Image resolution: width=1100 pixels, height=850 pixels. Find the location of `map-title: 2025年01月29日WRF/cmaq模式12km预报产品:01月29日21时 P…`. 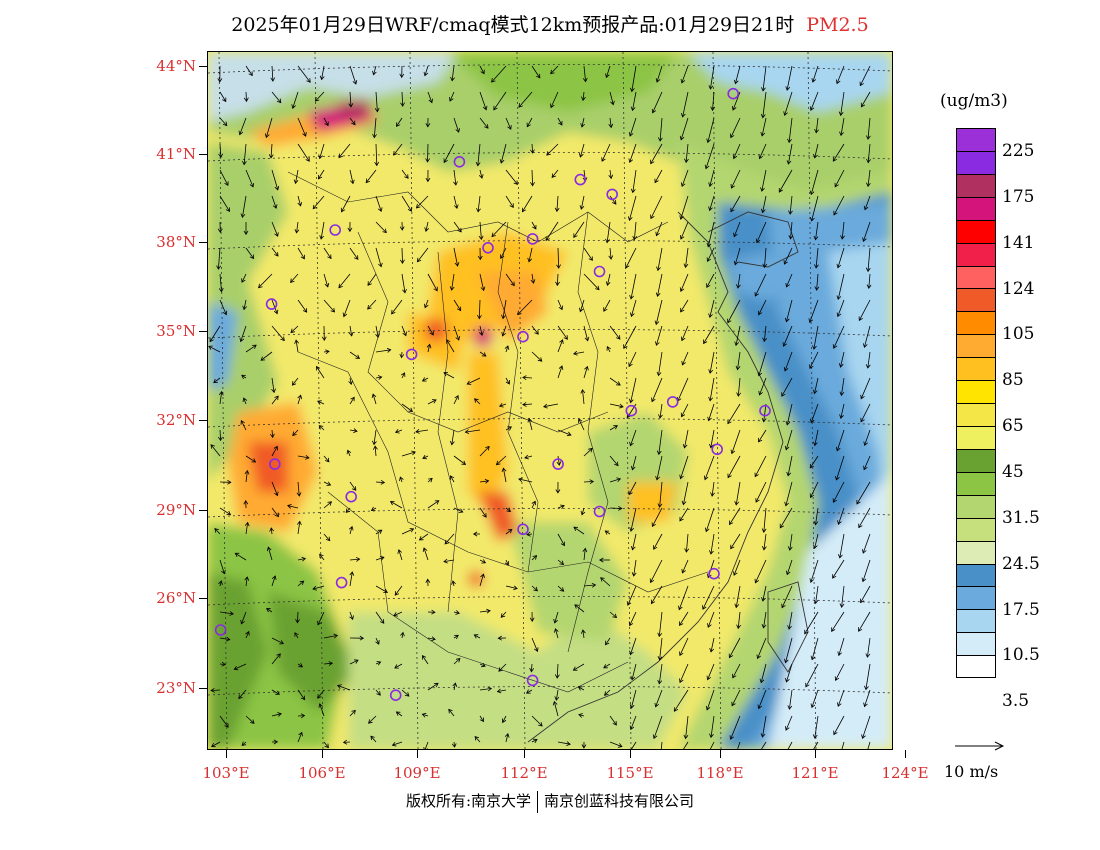

map-title: 2025年01月29日WRF/cmaq模式12km预报产品:01月29日21时 P… is located at coordinates (550, 23).